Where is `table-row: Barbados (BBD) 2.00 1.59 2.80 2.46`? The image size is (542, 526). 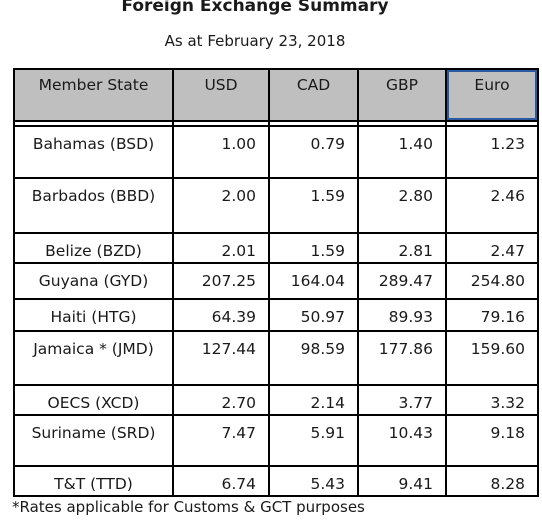 table-row: Barbados (BBD) 2.00 1.59 2.80 2.46 is located at coordinates (276, 205).